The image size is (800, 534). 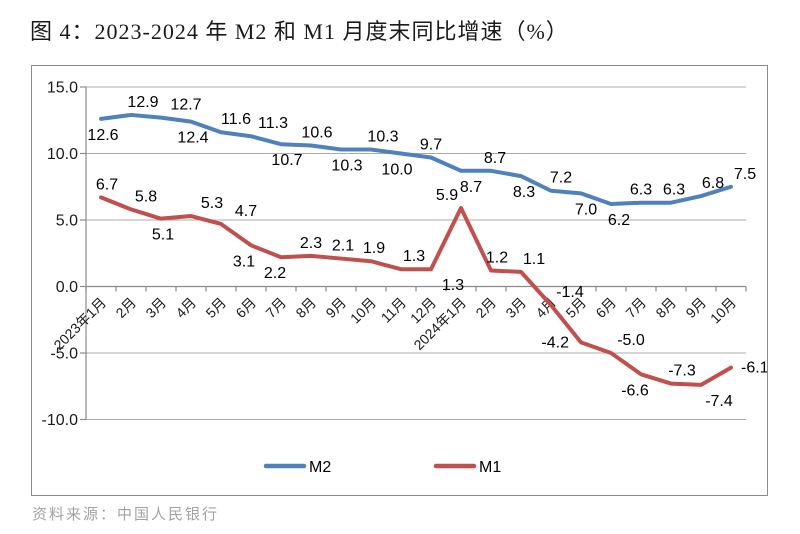 What do you see at coordinates (382, 467) in the screenshot?
I see `legend: M2 M1` at bounding box center [382, 467].